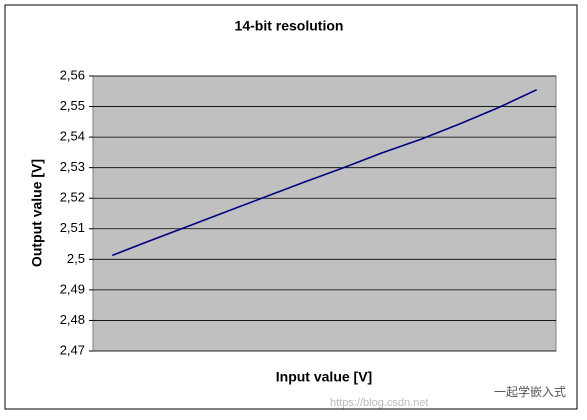  What do you see at coordinates (37, 213) in the screenshot?
I see `y-axis-label: Output value [V]` at bounding box center [37, 213].